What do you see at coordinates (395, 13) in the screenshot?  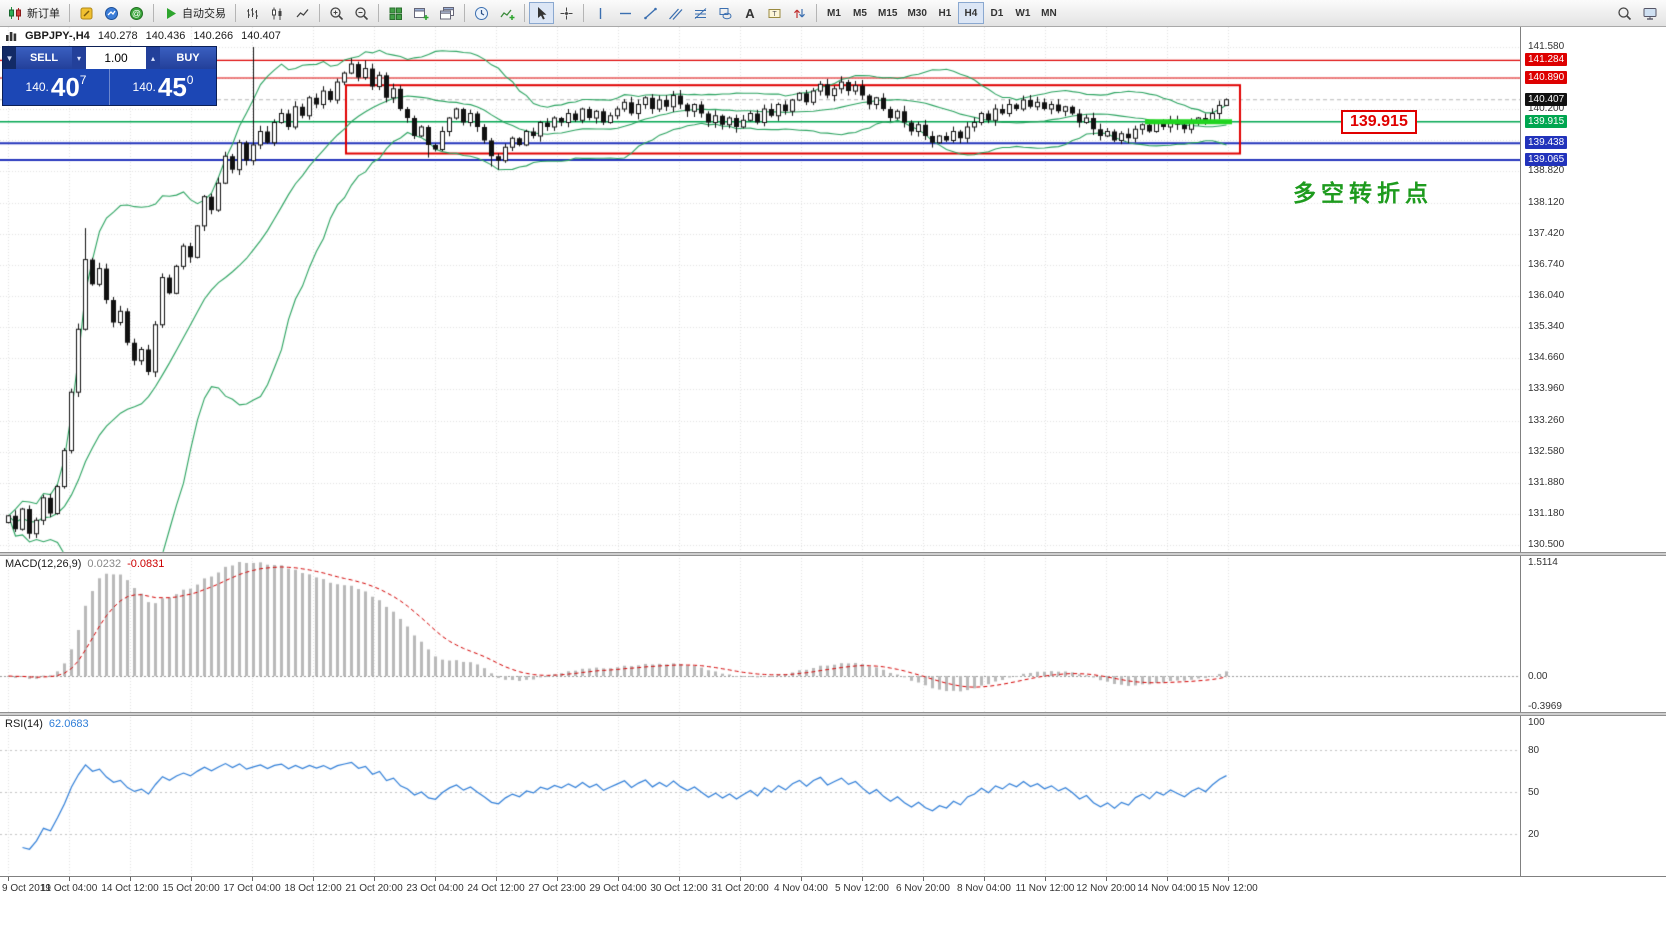 I see `tile-windows-button` at bounding box center [395, 13].